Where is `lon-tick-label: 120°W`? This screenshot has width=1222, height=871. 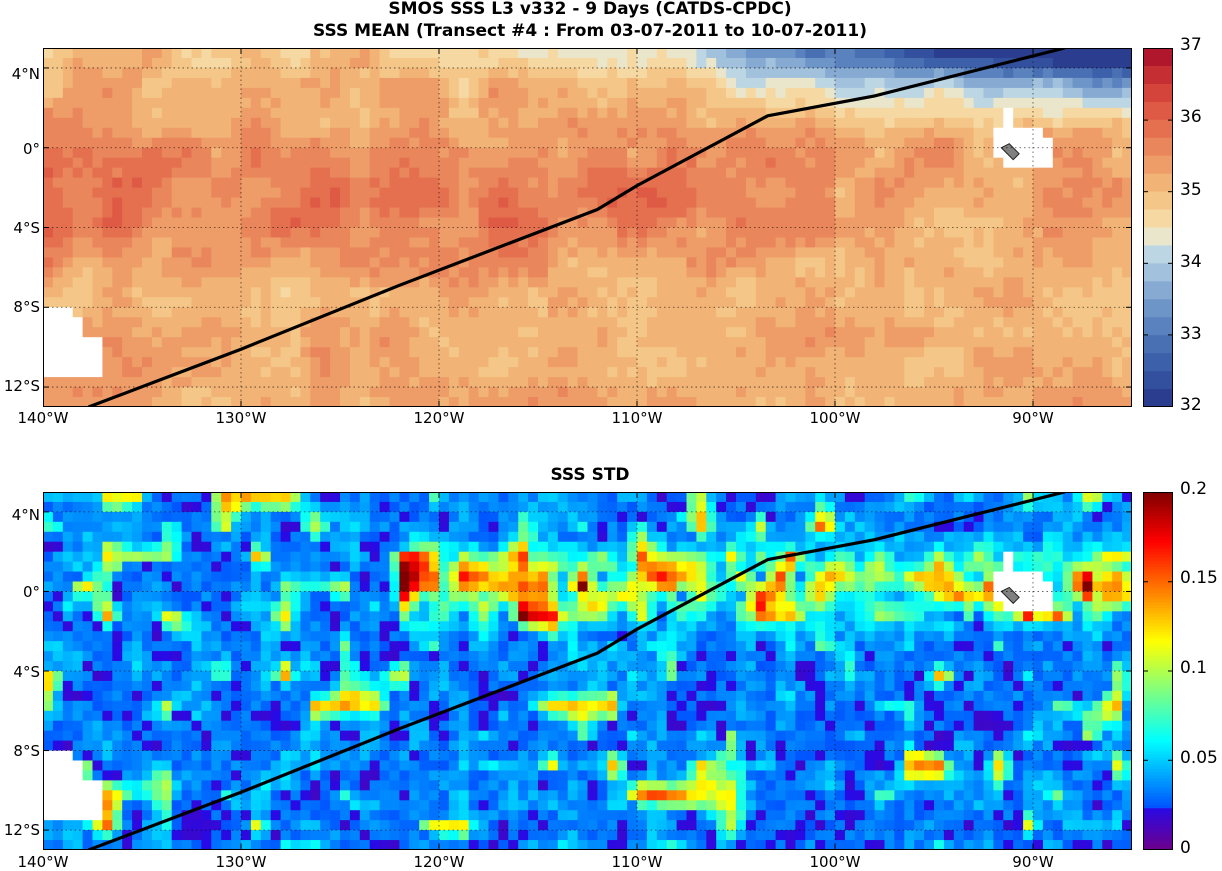 lon-tick-label: 120°W is located at coordinates (439, 862).